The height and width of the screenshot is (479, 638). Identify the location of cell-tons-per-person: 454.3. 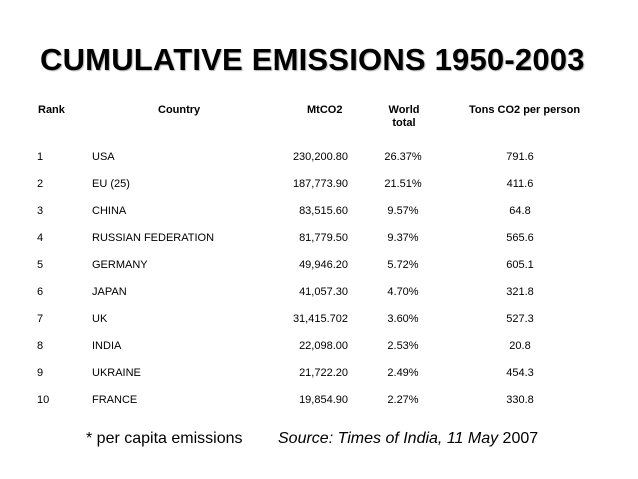
(520, 373).